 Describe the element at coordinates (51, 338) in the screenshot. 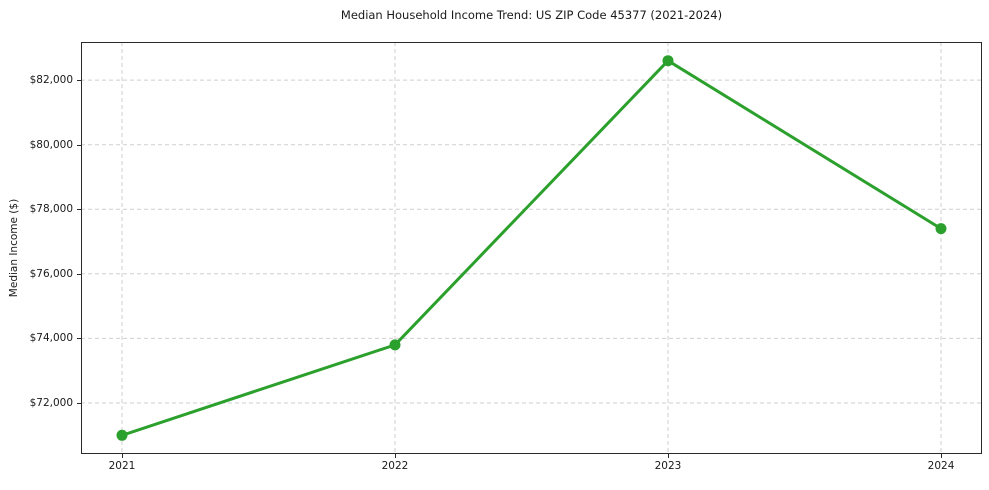

I see `y-tick-label: $74,000` at that location.